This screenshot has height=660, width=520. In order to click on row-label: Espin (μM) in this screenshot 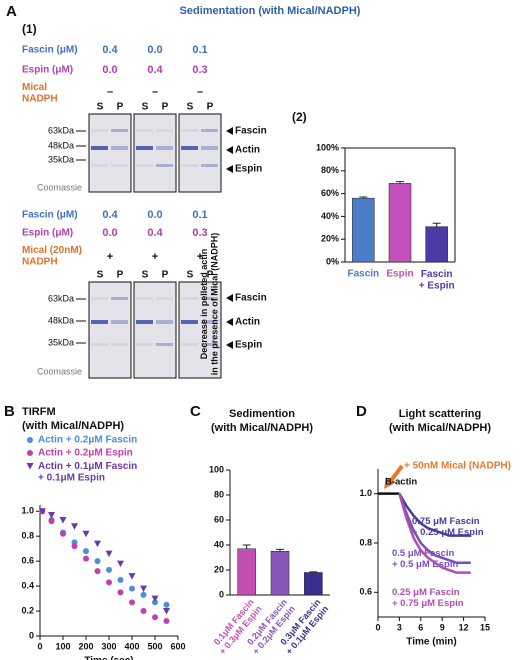, I will do `click(47, 70)`.